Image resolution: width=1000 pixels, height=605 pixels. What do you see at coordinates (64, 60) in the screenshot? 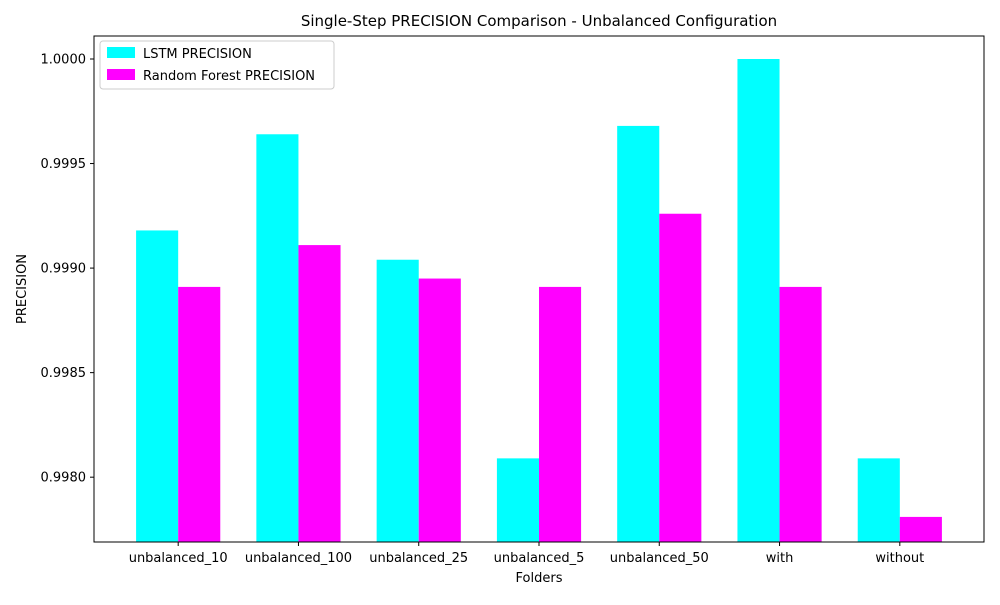
I see `y-tick-label: 1.0000` at bounding box center [64, 60].